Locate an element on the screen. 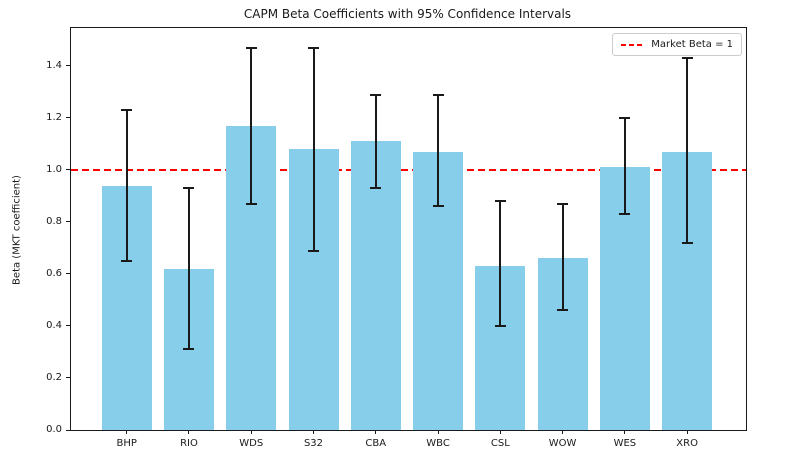 The width and height of the screenshot is (811, 457). x-tick-rio is located at coordinates (189, 432).